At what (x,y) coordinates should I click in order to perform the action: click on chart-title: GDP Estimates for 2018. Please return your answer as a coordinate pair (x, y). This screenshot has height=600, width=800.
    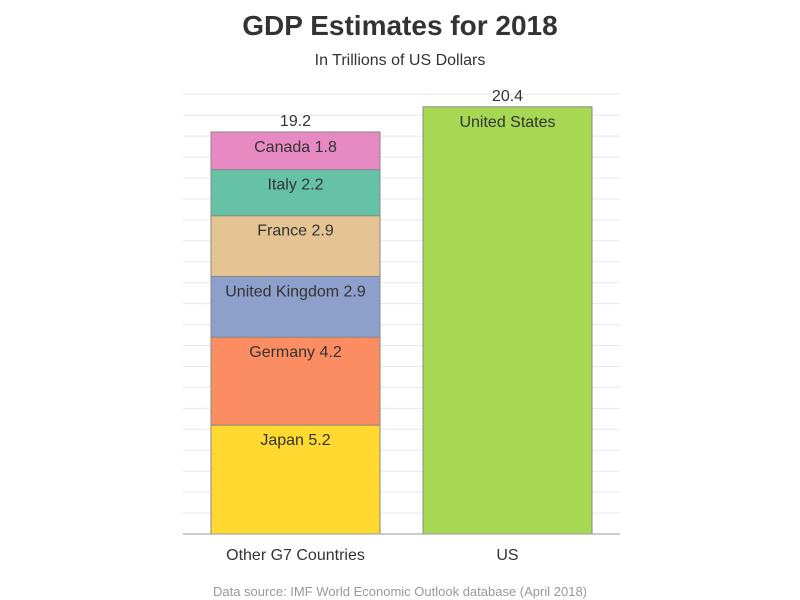
    Looking at the image, I should click on (399, 25).